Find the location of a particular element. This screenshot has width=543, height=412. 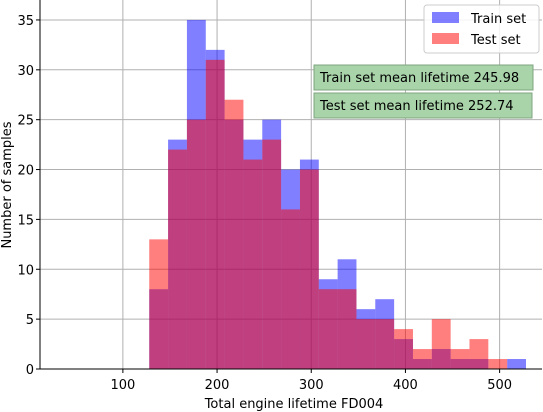

legend: Train set Test set is located at coordinates (481, 29).